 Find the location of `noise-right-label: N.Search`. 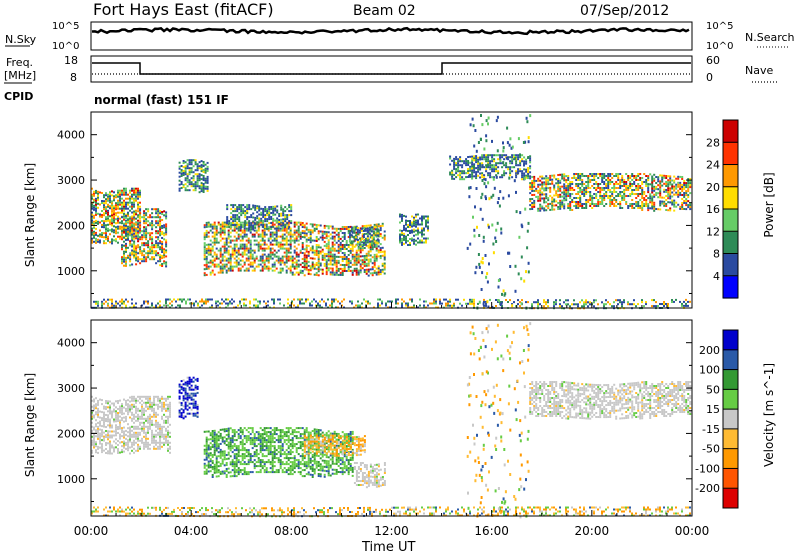

noise-right-label: N.Search is located at coordinates (770, 37).